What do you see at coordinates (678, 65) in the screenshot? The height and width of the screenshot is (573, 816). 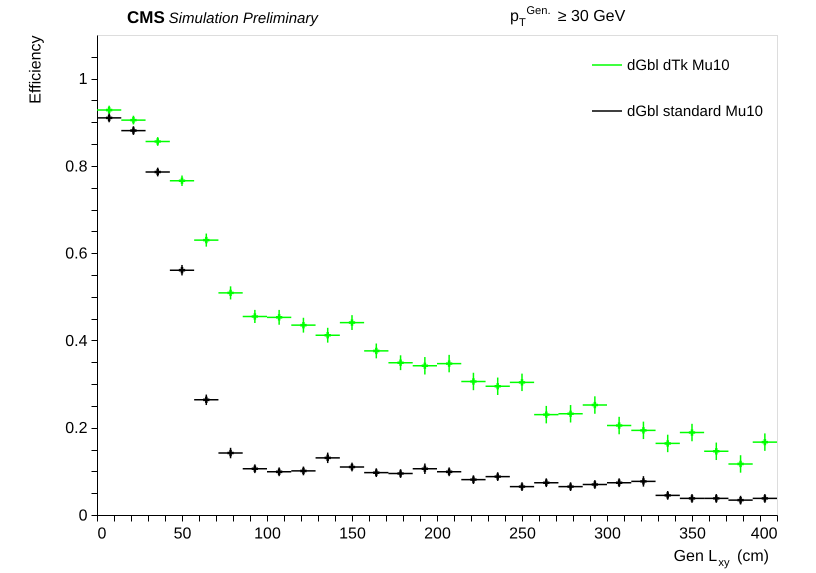 I see `legend-label: dGbl dTk Mu10` at bounding box center [678, 65].